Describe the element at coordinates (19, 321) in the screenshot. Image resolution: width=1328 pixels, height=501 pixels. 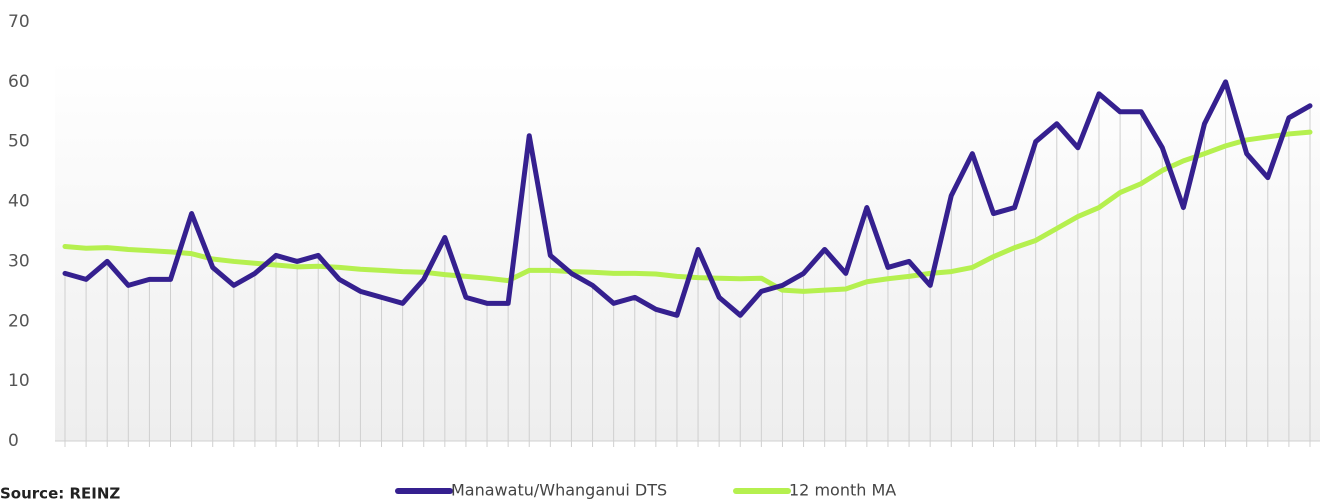
I see `y-tick-label: 20` at that location.